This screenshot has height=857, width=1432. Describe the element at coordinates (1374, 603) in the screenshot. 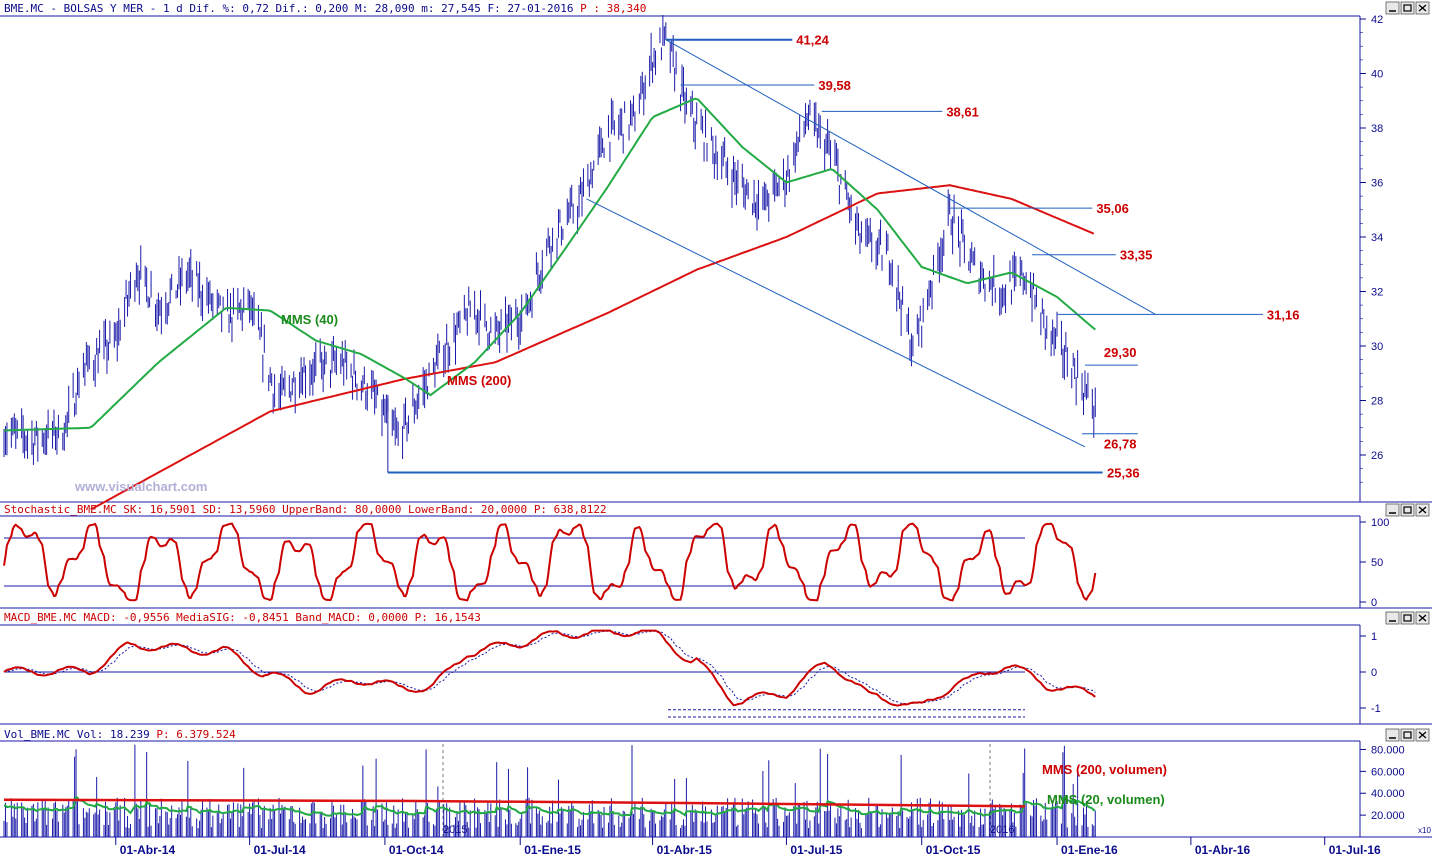

I see `stochastic-y-tick-label: 0` at that location.